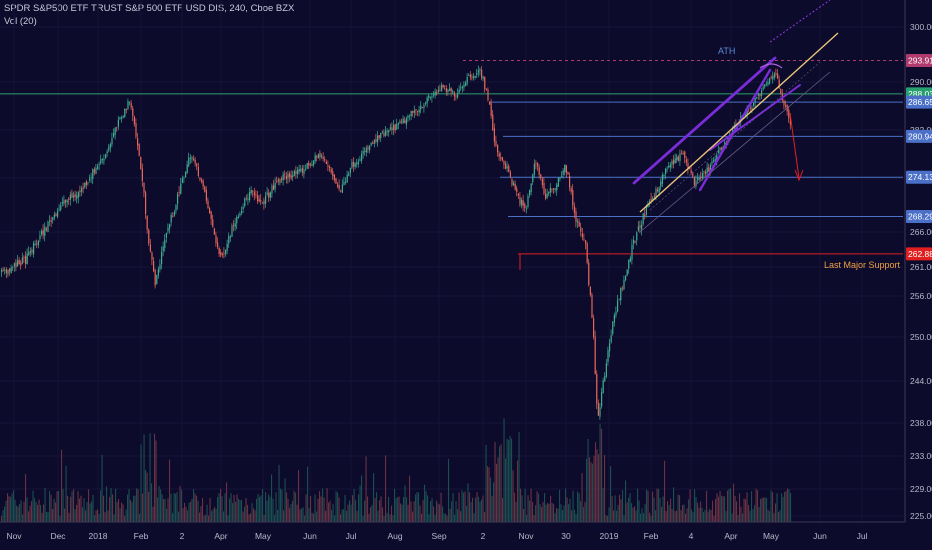 This screenshot has width=932, height=550. Describe the element at coordinates (483, 536) in the screenshot. I see `time-tick-label: 2` at that location.